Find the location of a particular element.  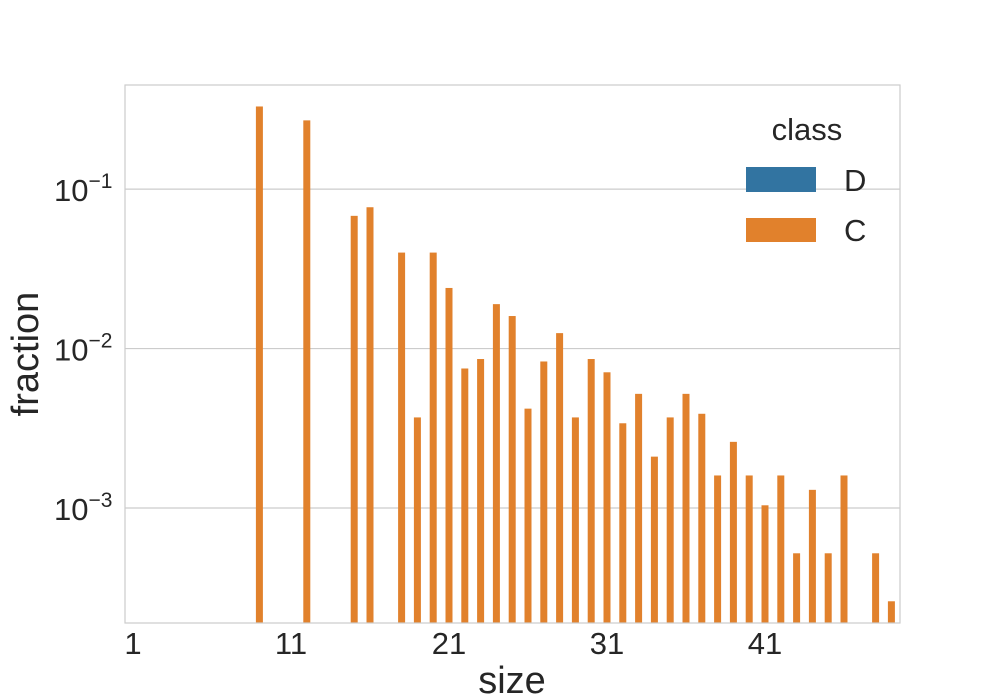

x-tick-labels: 1 11 21 31 41 is located at coordinates (453, 643).